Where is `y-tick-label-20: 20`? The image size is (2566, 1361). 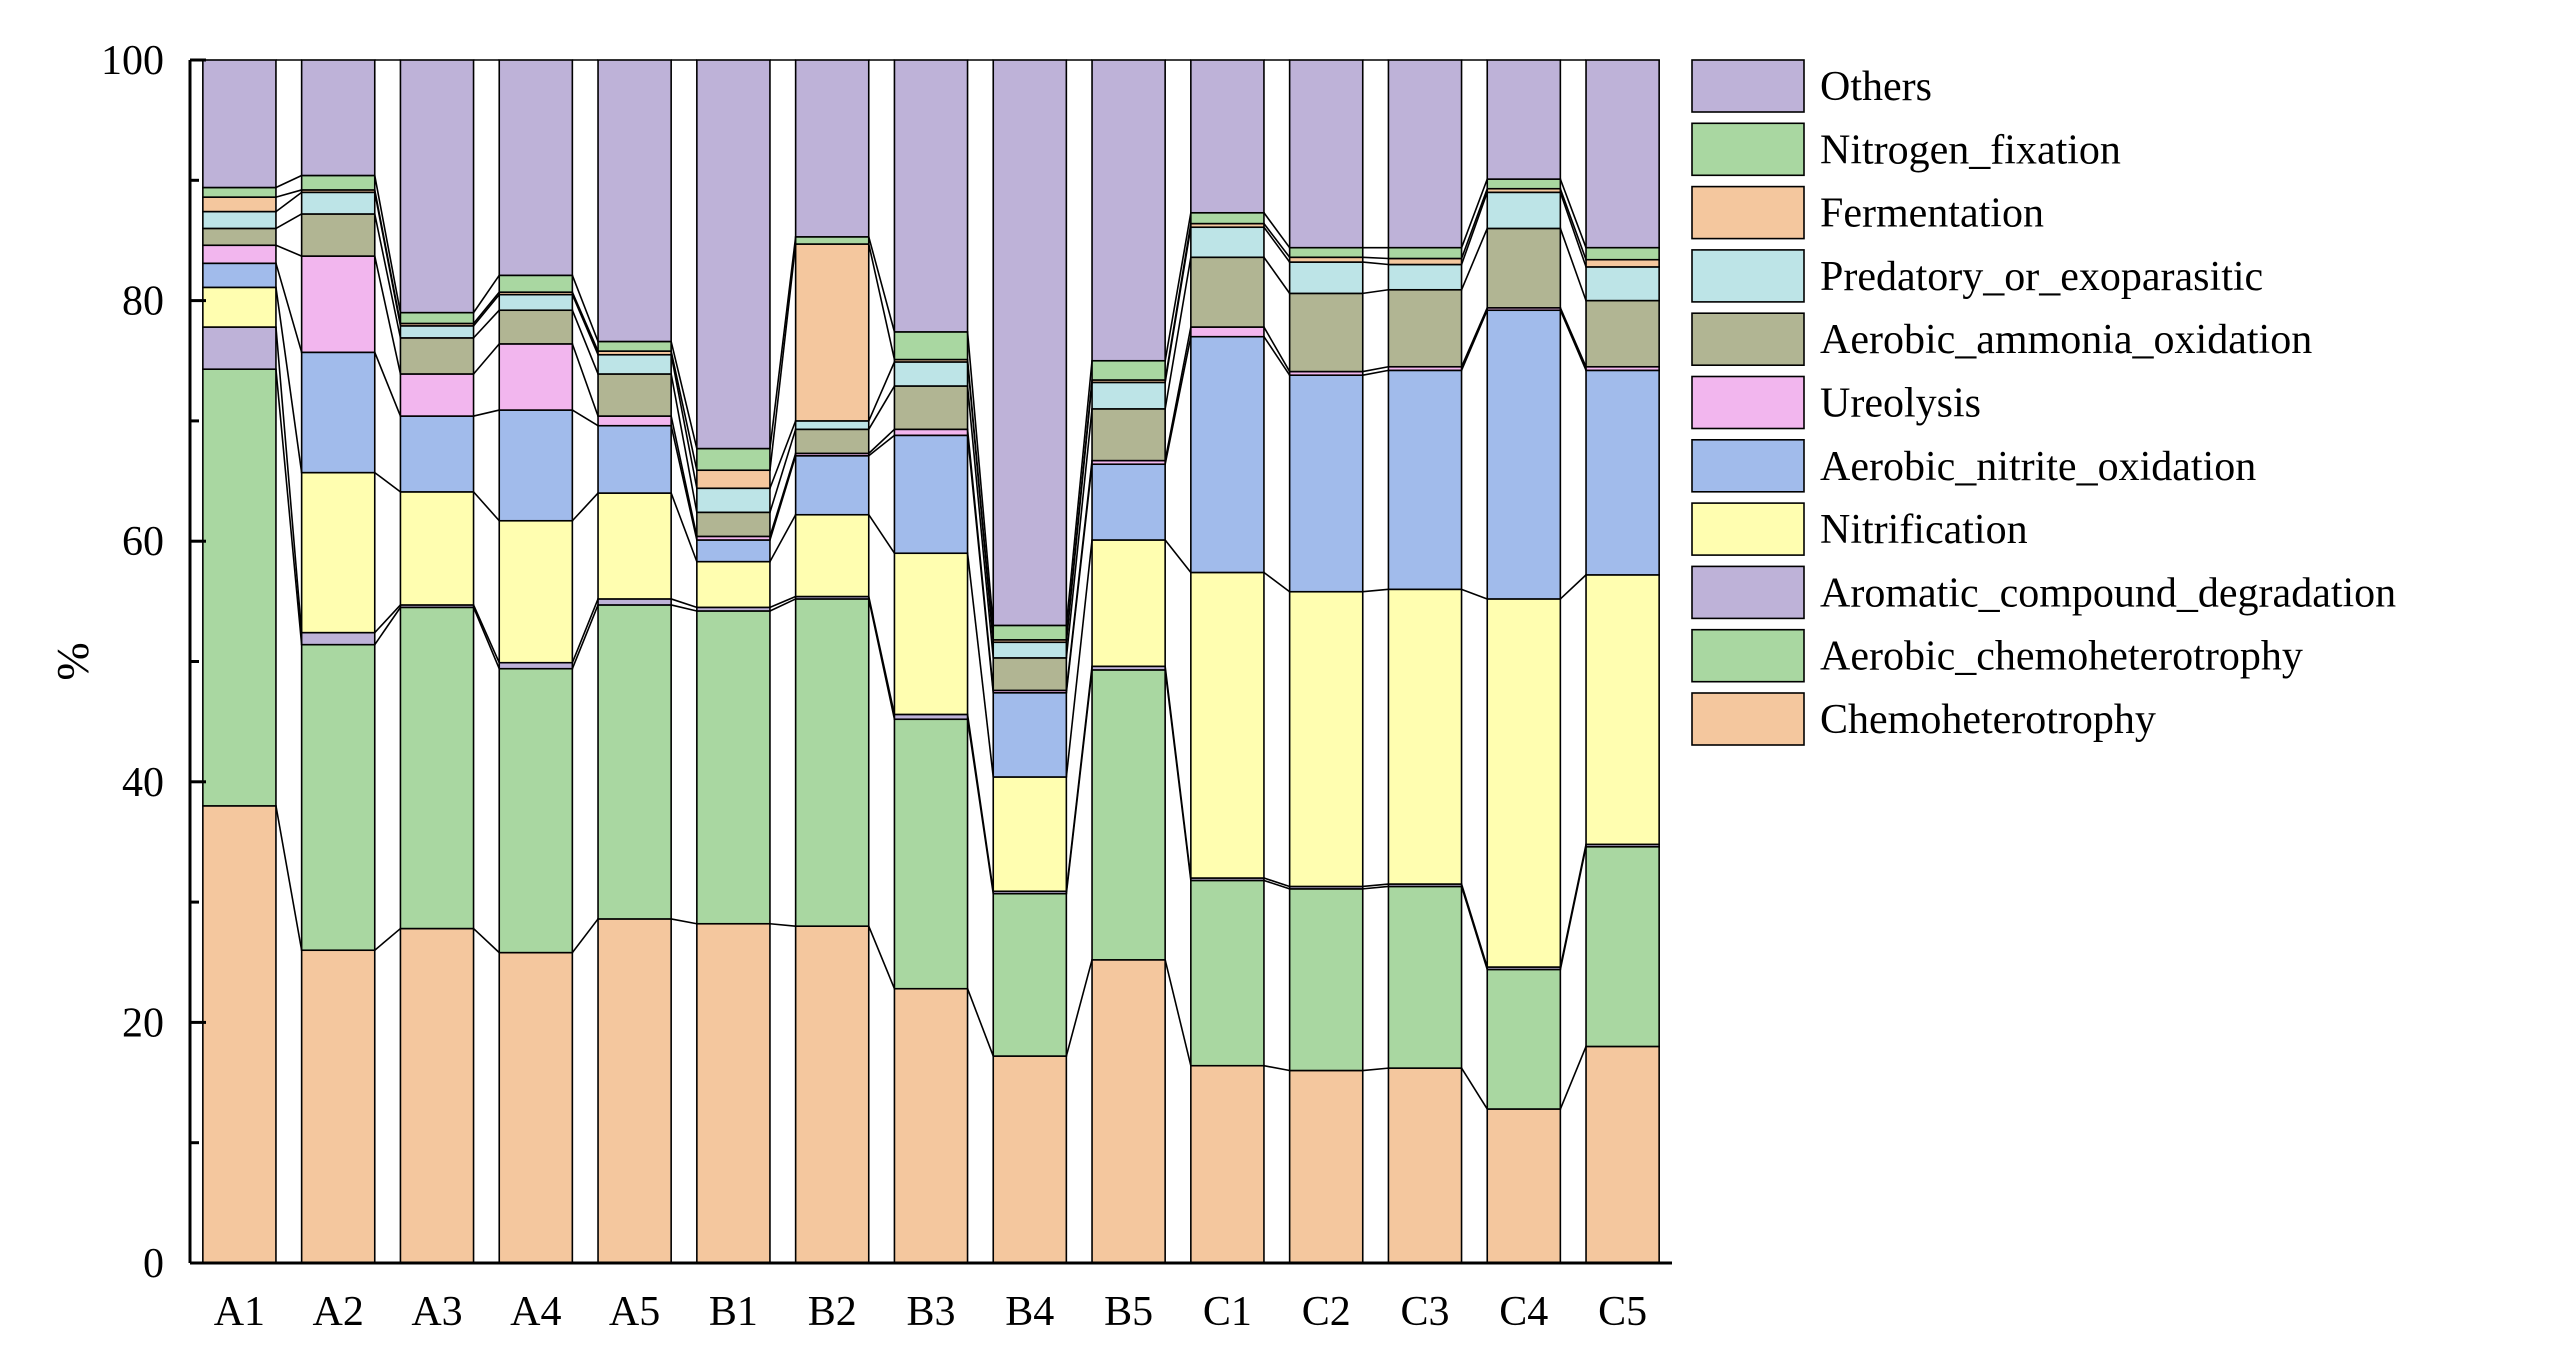 y-tick-label-20: 20 is located at coordinates (143, 1023).